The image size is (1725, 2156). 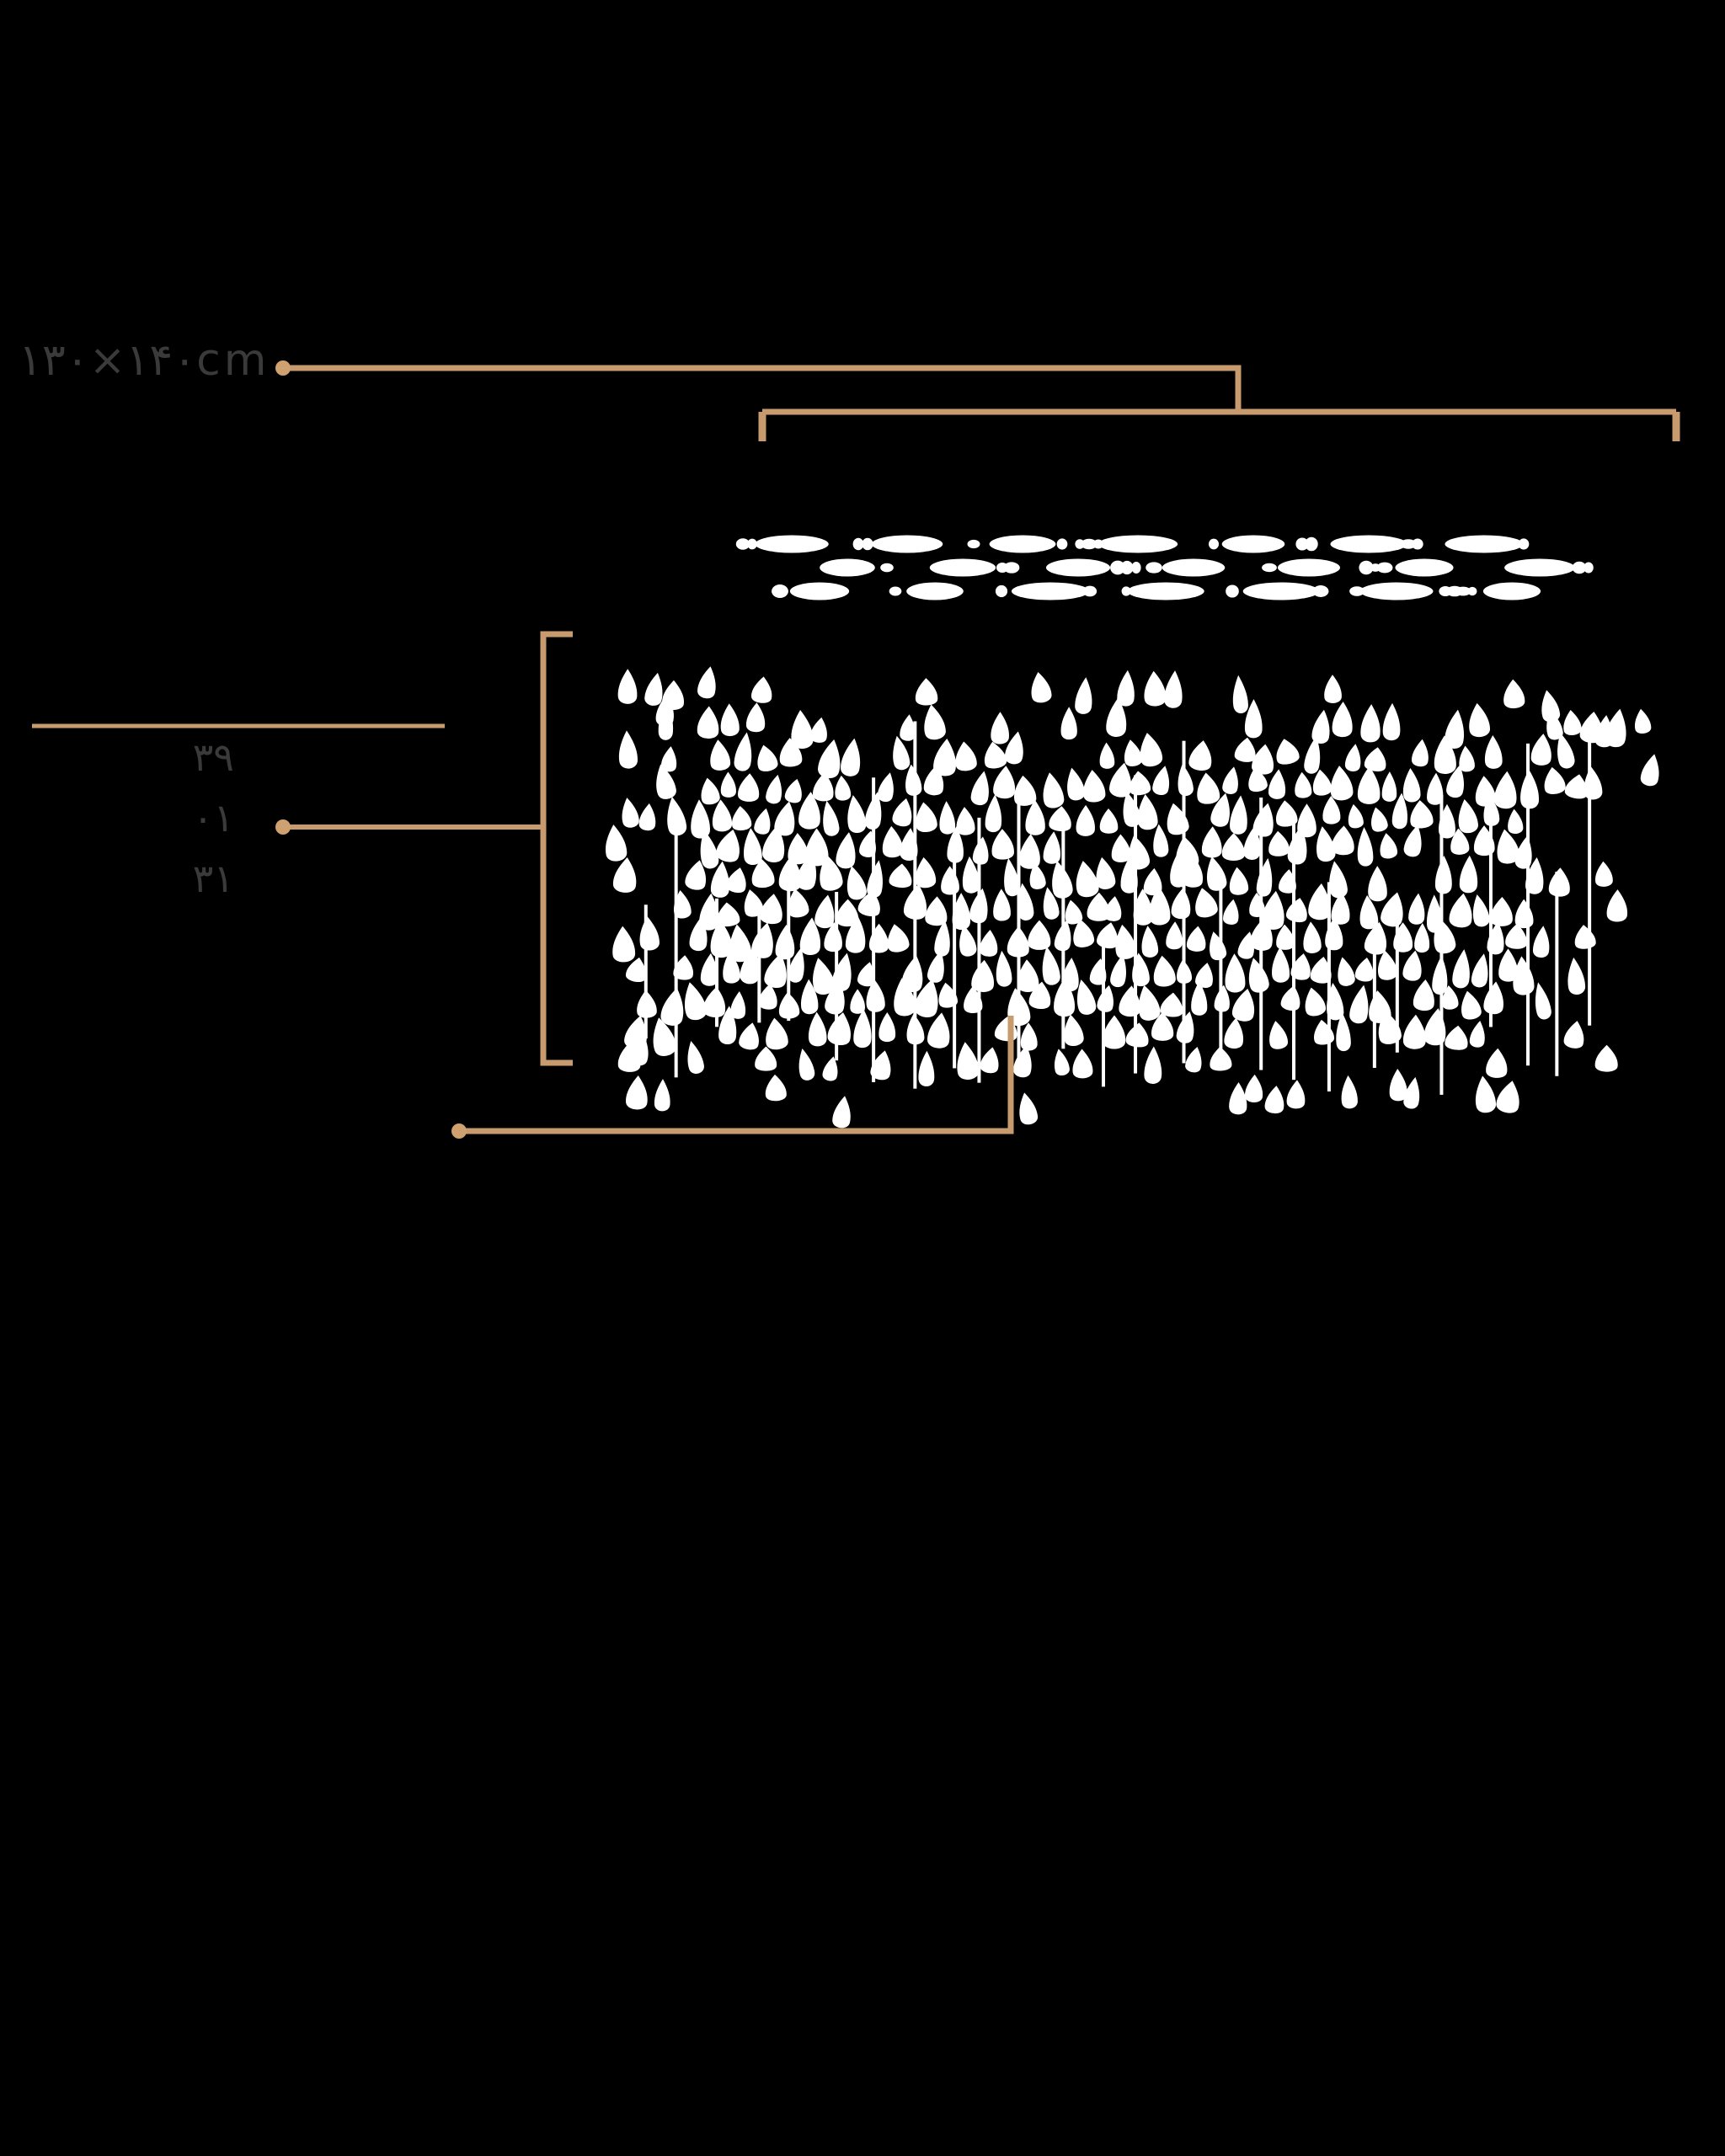 I want to click on height-dimension-bracket, so click(x=424, y=848).